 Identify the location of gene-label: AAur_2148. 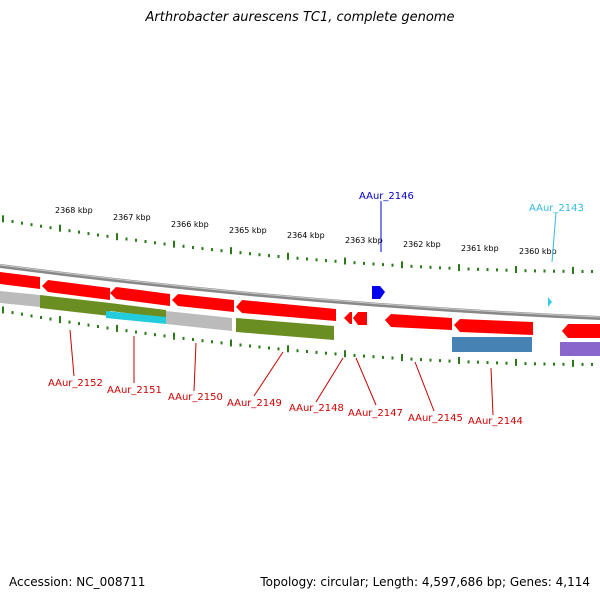
(316, 408).